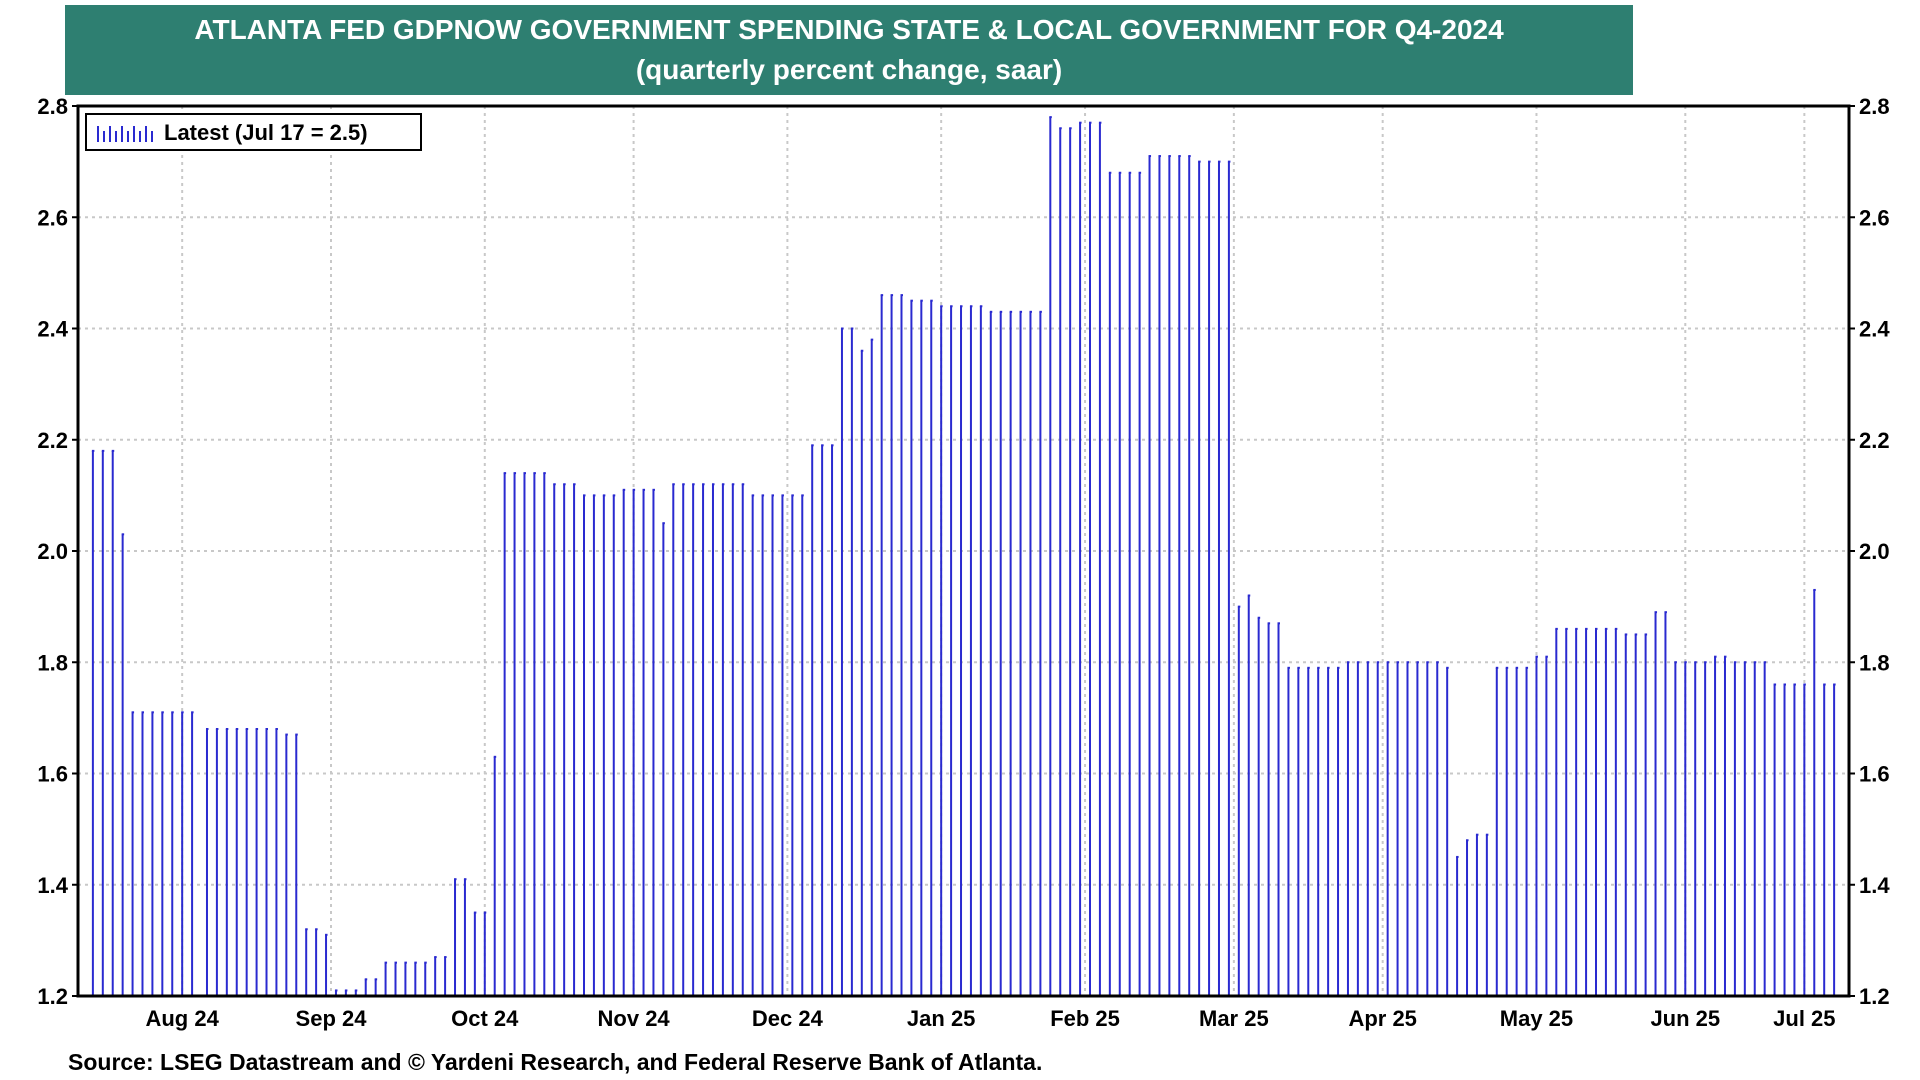 The height and width of the screenshot is (1080, 1920). Describe the element at coordinates (52, 106) in the screenshot. I see `y-tick-label-left: 2.8` at that location.